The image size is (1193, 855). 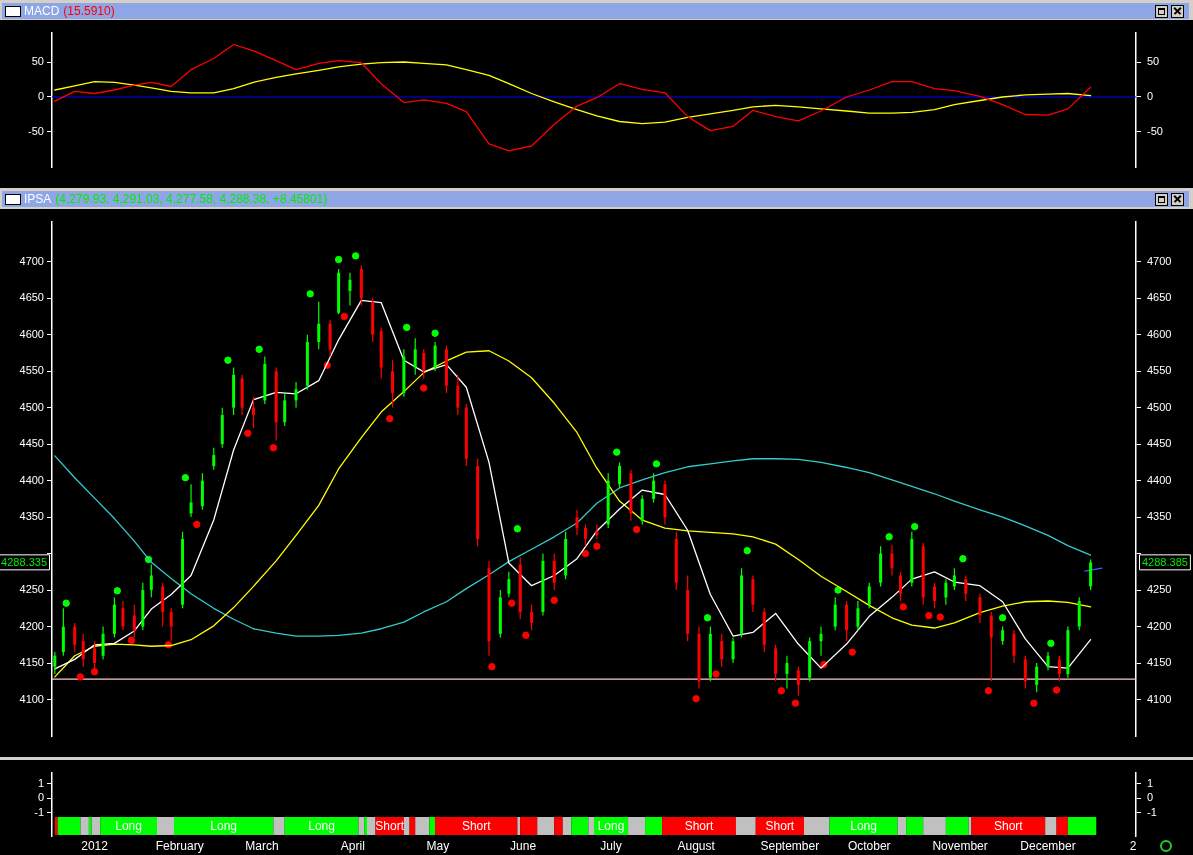 I want to click on y-tick-label: 4550, so click(x=31, y=370).